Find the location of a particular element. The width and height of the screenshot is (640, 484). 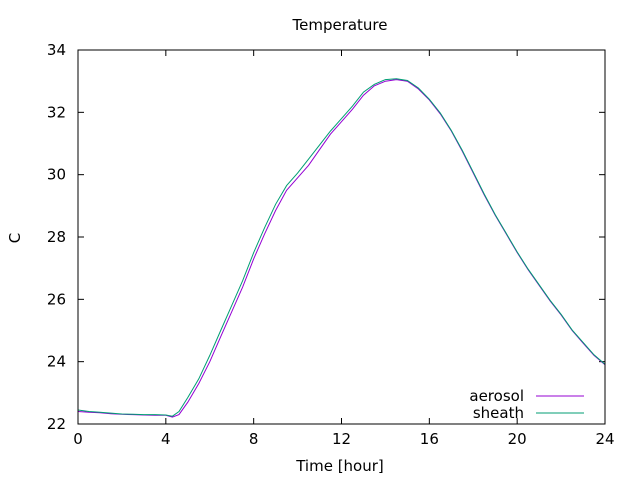

x-tick-label: 24 is located at coordinates (604, 439).